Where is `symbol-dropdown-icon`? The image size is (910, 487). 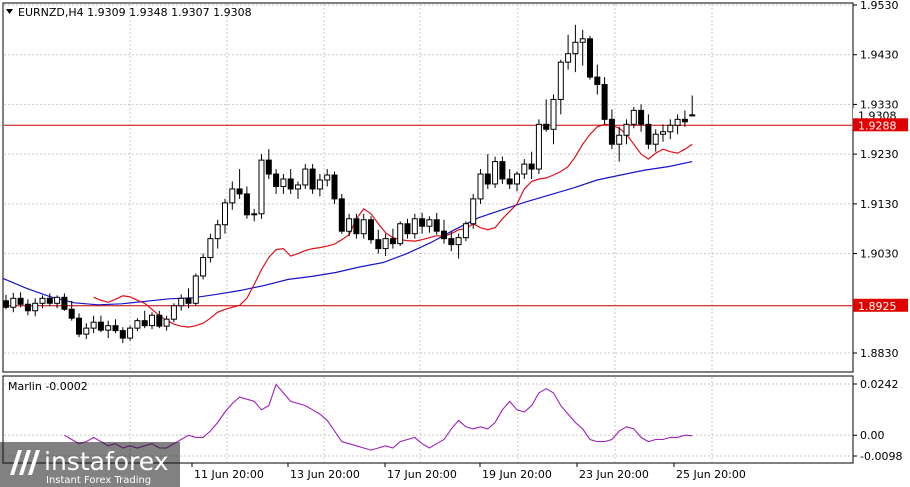
symbol-dropdown-icon is located at coordinates (9, 11).